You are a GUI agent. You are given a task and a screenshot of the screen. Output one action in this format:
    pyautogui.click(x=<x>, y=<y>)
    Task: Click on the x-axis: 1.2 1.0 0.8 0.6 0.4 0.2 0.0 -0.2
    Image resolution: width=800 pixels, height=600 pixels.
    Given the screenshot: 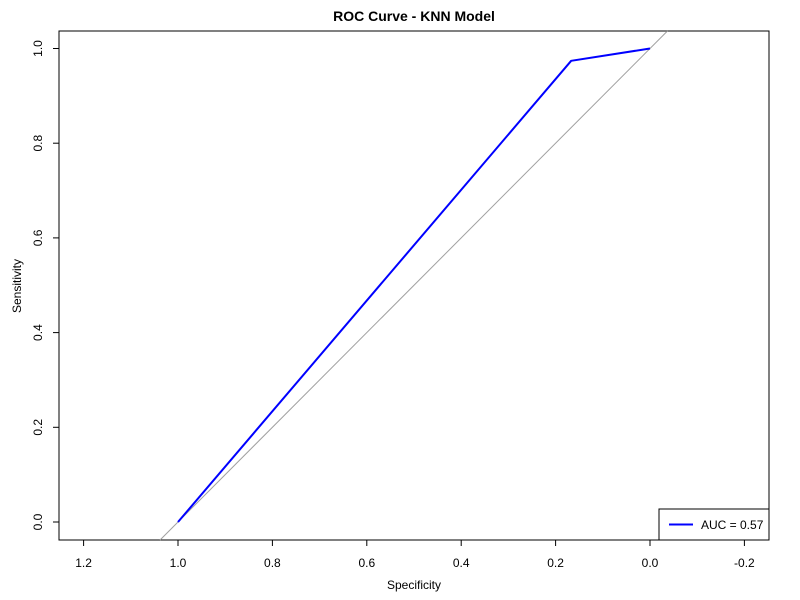 What is the action you would take?
    pyautogui.click(x=415, y=555)
    